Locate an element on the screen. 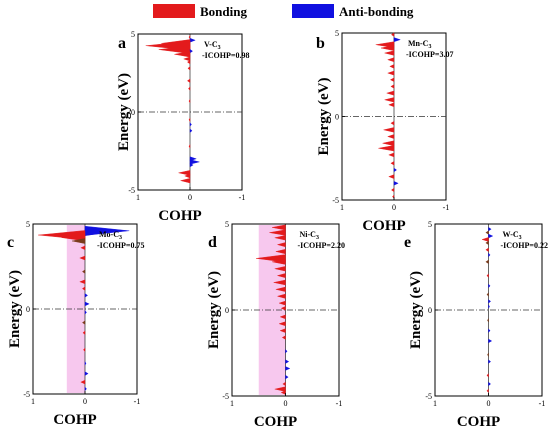 This screenshot has width=550, height=431. panel-letter: a is located at coordinates (122, 43).